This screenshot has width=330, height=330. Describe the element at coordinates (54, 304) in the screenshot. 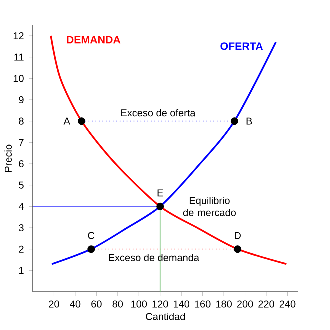

I see `x-tick-label: 20` at that location.